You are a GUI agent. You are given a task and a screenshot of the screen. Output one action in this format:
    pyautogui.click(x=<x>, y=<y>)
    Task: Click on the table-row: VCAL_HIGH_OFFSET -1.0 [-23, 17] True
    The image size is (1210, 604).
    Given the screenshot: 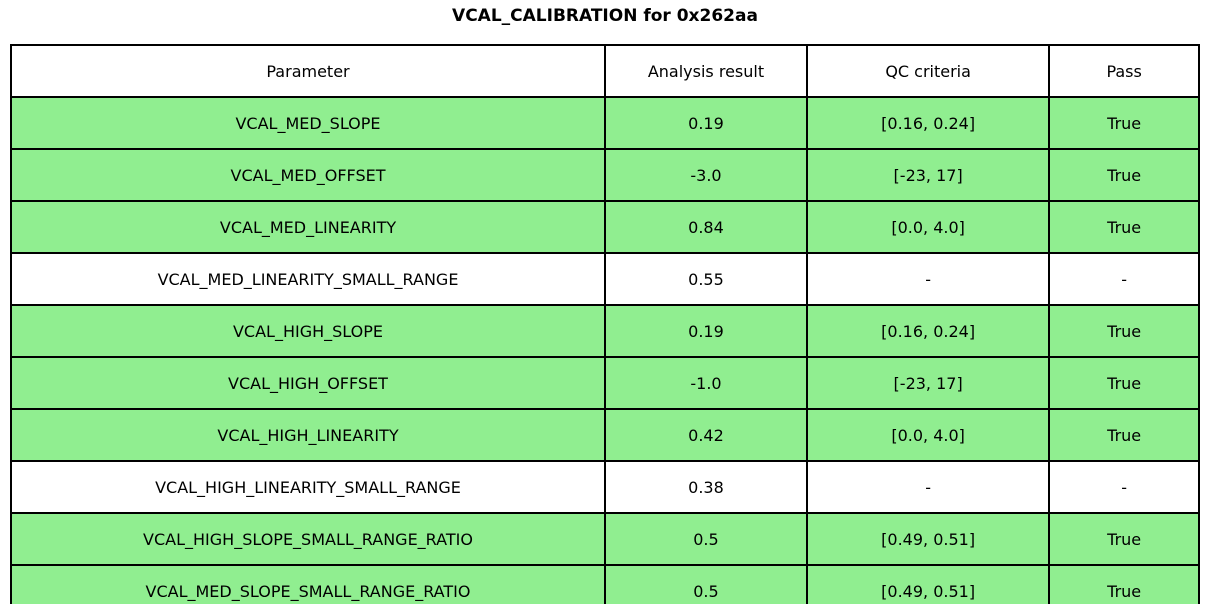 What is the action you would take?
    pyautogui.click(x=605, y=383)
    